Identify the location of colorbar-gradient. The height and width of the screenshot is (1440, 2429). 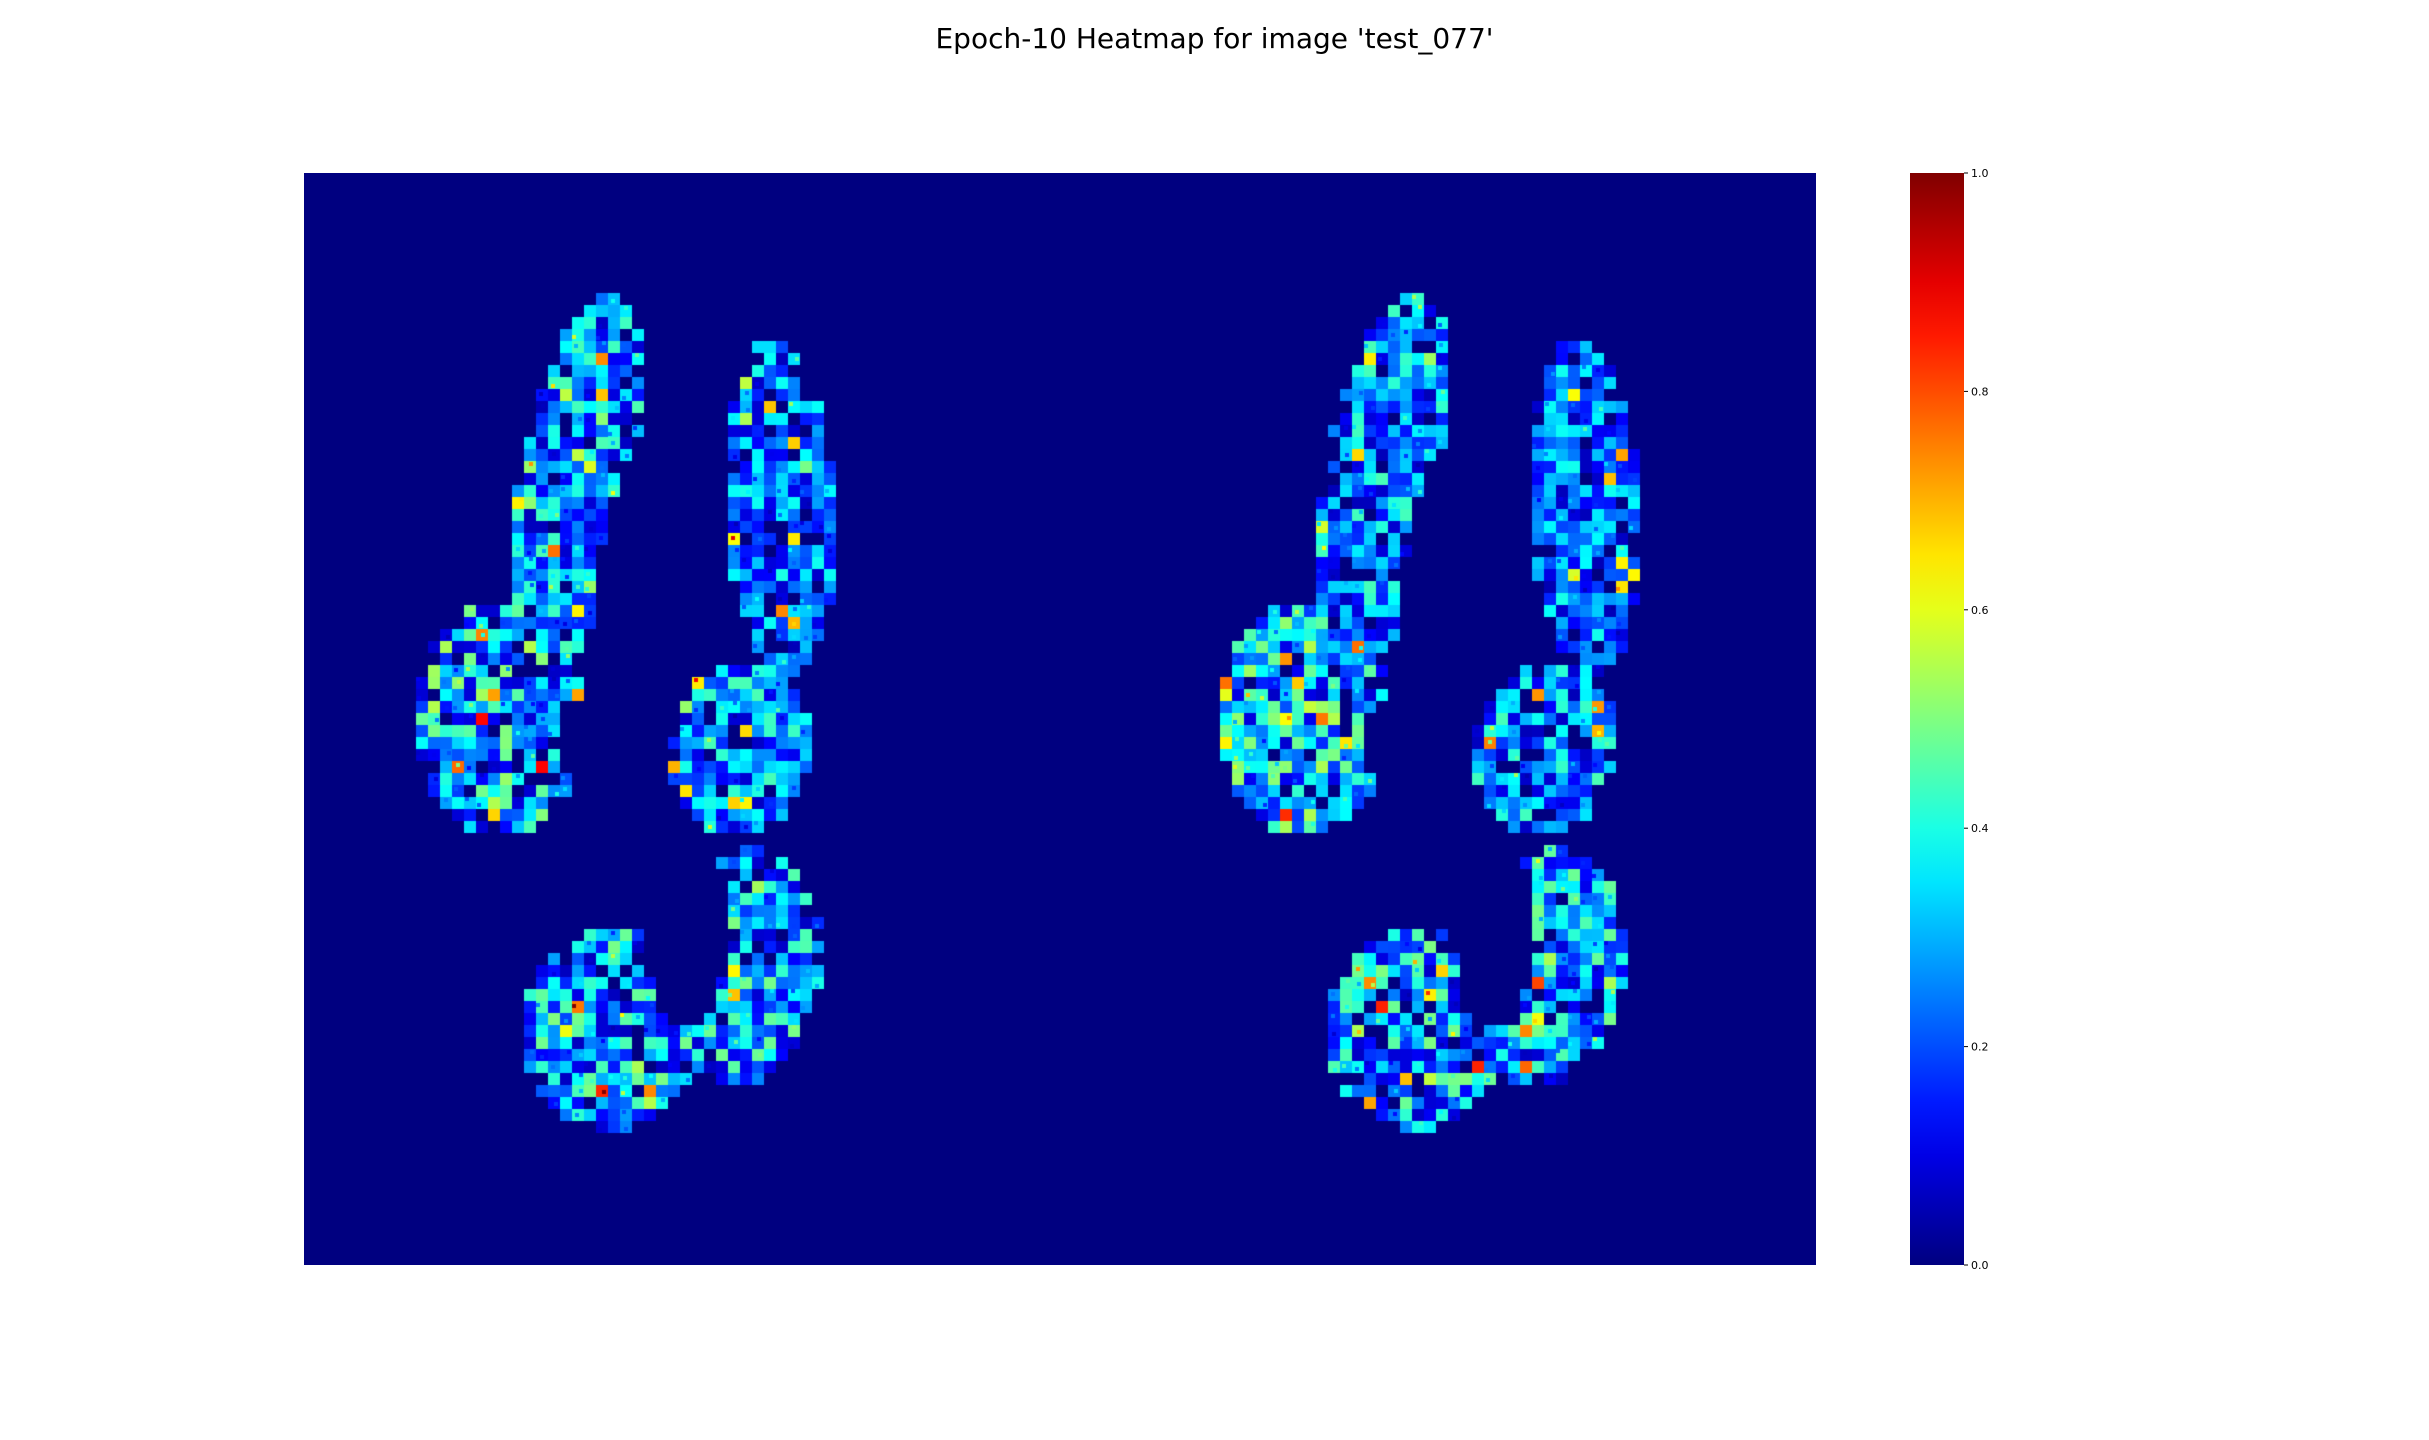
(1937, 719).